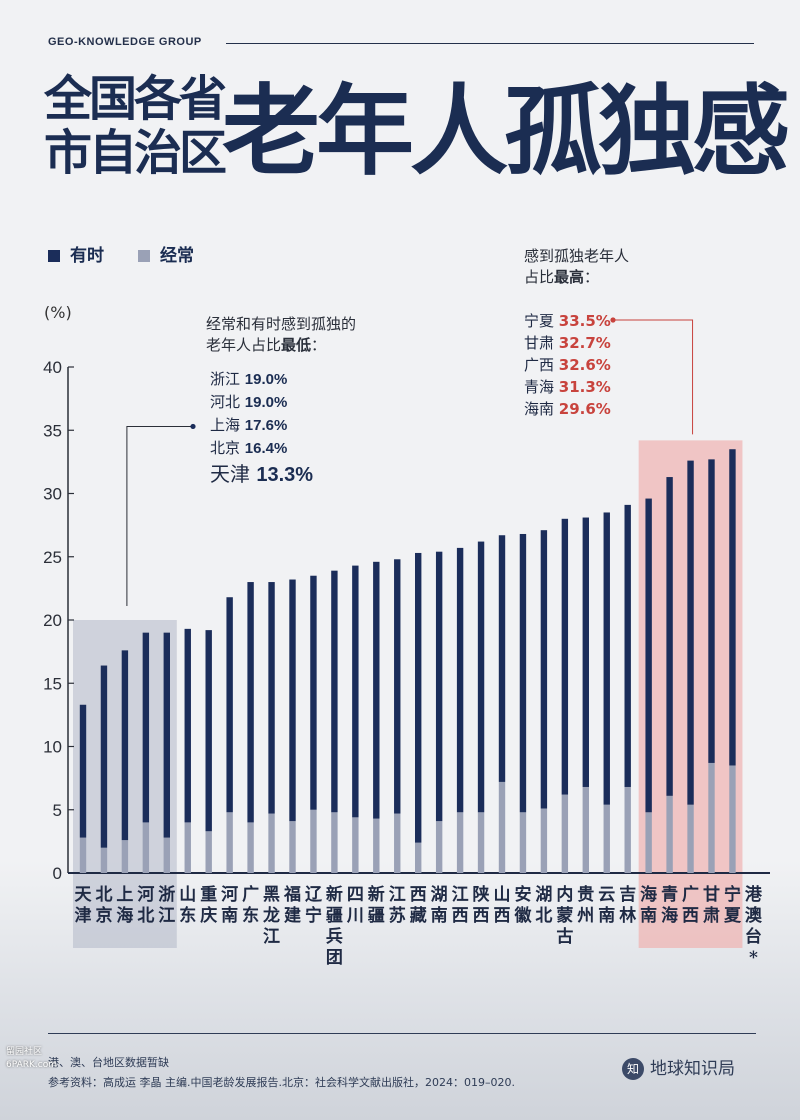 This screenshot has width=800, height=1120. I want to click on high-item-value: 33.5%, so click(584, 321).